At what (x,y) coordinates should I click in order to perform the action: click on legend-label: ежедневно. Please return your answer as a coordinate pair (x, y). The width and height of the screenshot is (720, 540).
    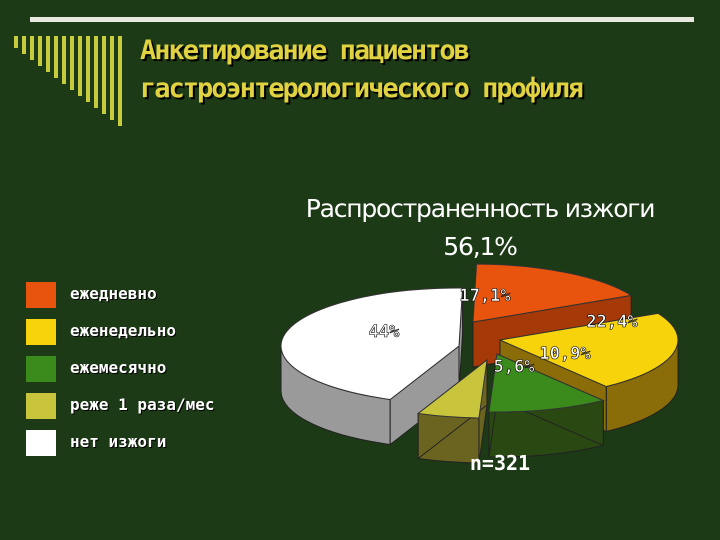
    Looking at the image, I should click on (113, 293).